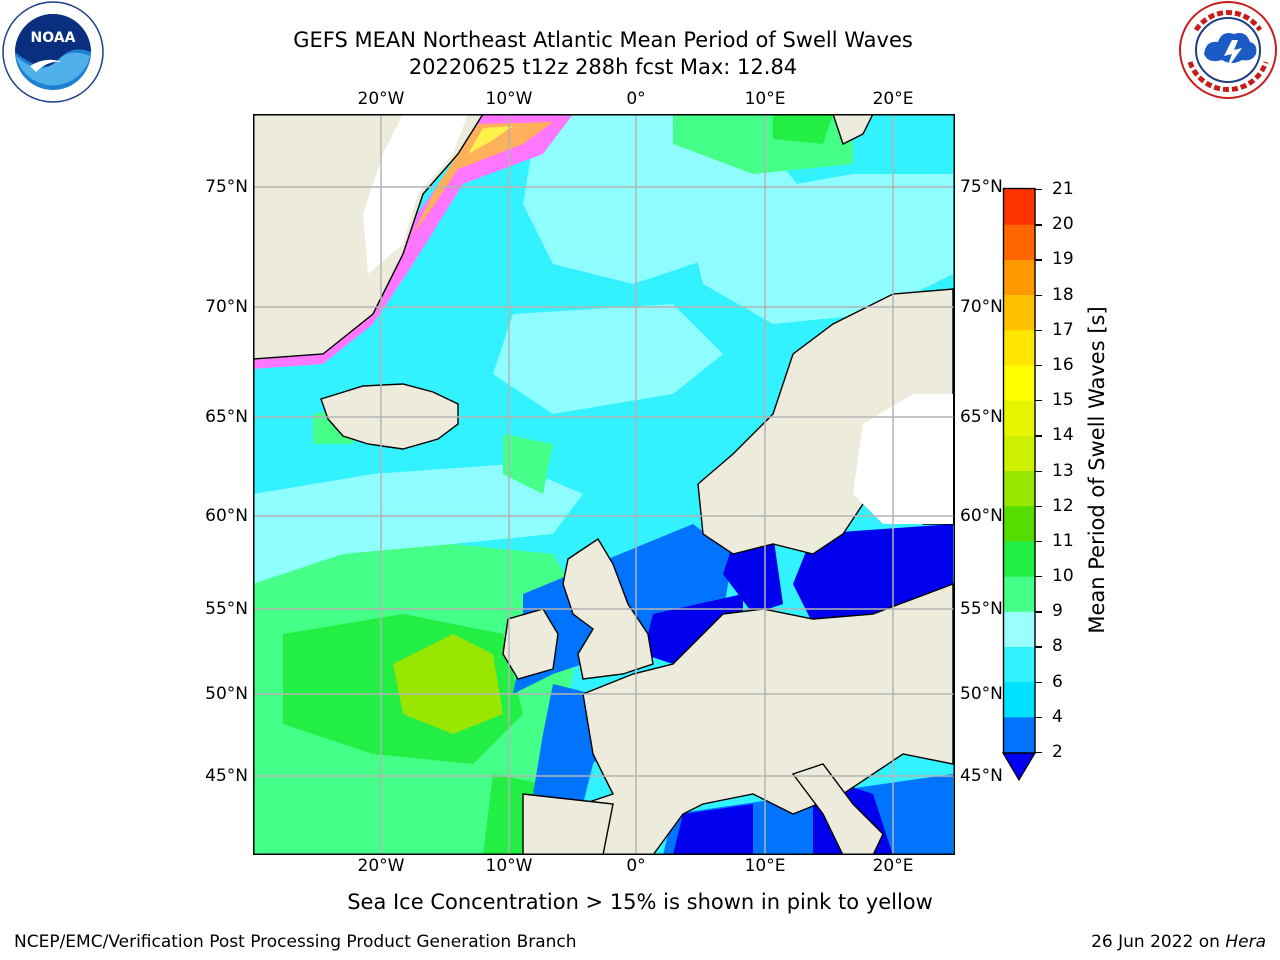 The width and height of the screenshot is (1280, 960). What do you see at coordinates (226, 516) in the screenshot?
I see `lat-tick-left: 60°N` at bounding box center [226, 516].